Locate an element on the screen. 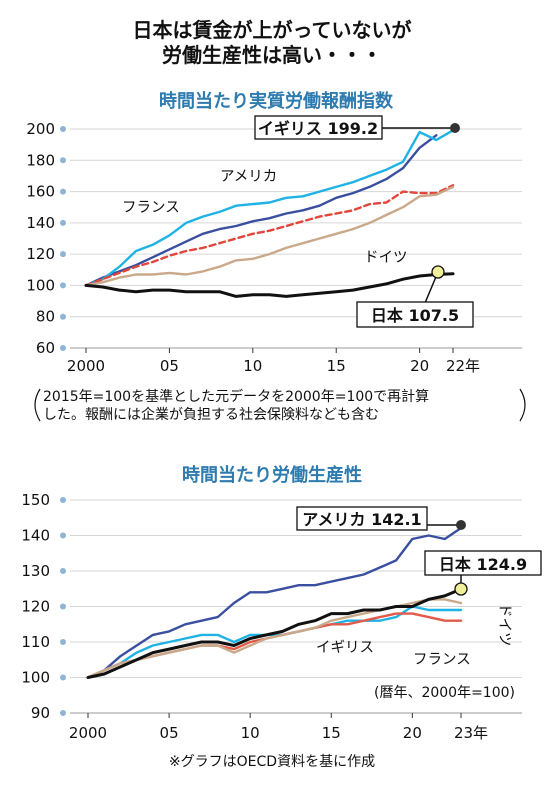 The width and height of the screenshot is (550, 802). chart1-callout-uk-dot is located at coordinates (455, 128).